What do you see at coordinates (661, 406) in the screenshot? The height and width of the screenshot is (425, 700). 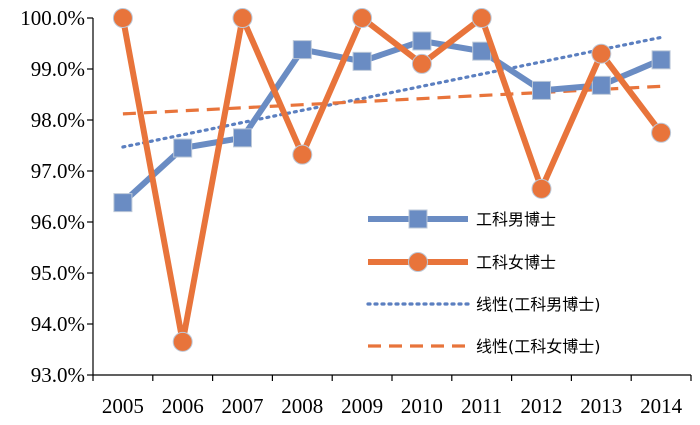 I see `x-tick-label: 2014` at bounding box center [661, 406].